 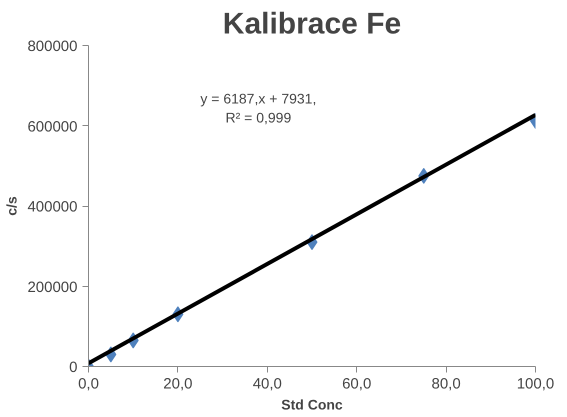 What do you see at coordinates (11, 206) in the screenshot?
I see `y-axis-title: c/s` at bounding box center [11, 206].